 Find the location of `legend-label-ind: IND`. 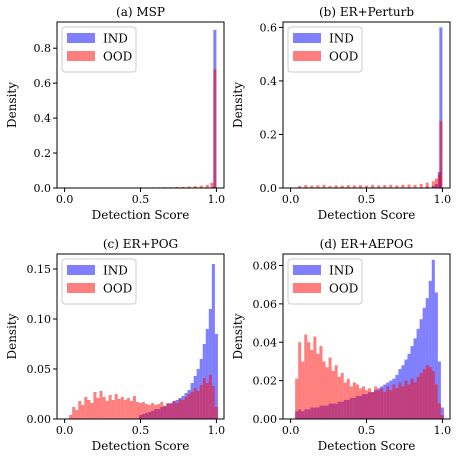

legend-label-ind: IND is located at coordinates (115, 271).